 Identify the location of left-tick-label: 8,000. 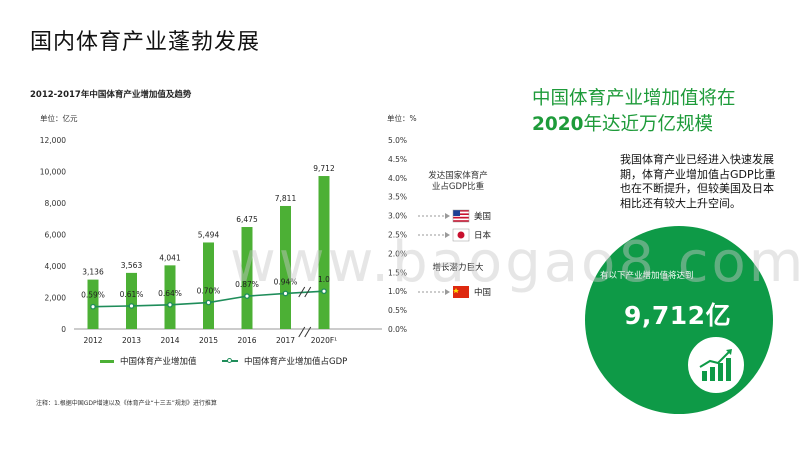
(56, 203).